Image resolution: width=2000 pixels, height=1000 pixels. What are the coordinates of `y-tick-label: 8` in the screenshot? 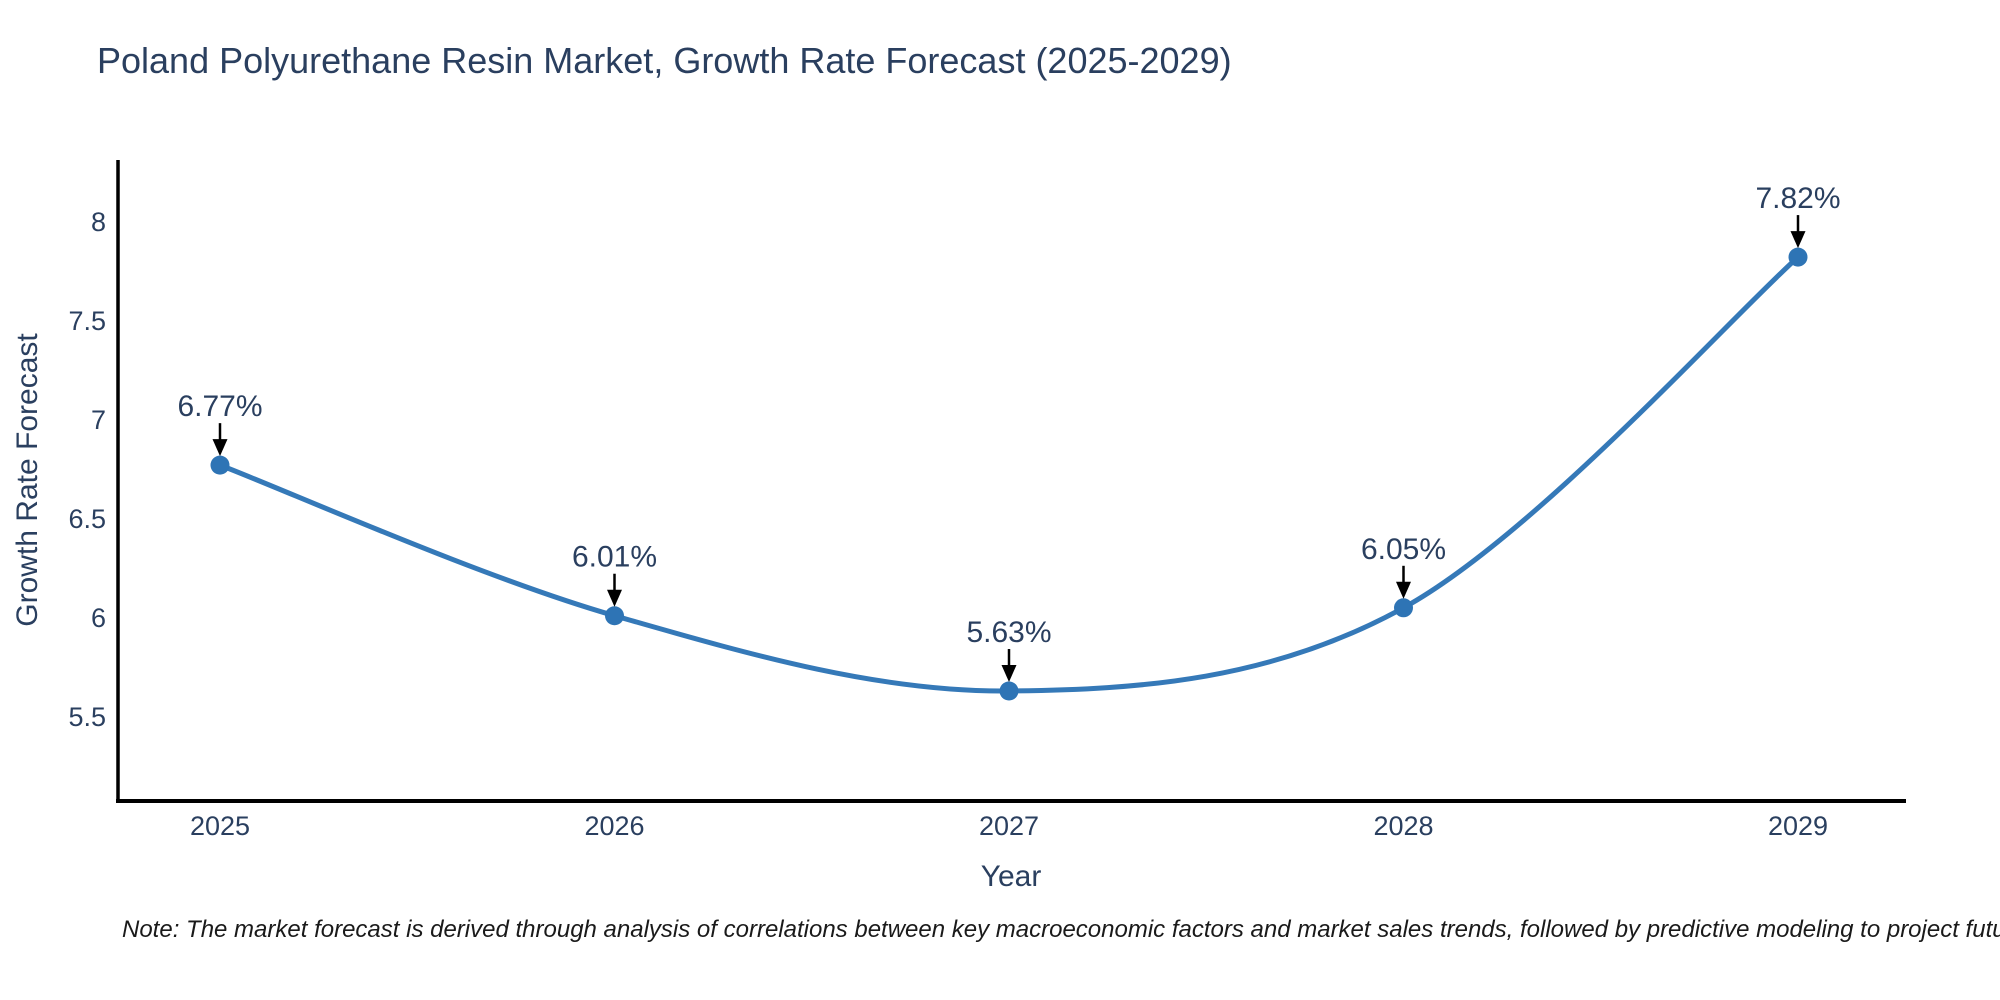 It's located at (98, 222).